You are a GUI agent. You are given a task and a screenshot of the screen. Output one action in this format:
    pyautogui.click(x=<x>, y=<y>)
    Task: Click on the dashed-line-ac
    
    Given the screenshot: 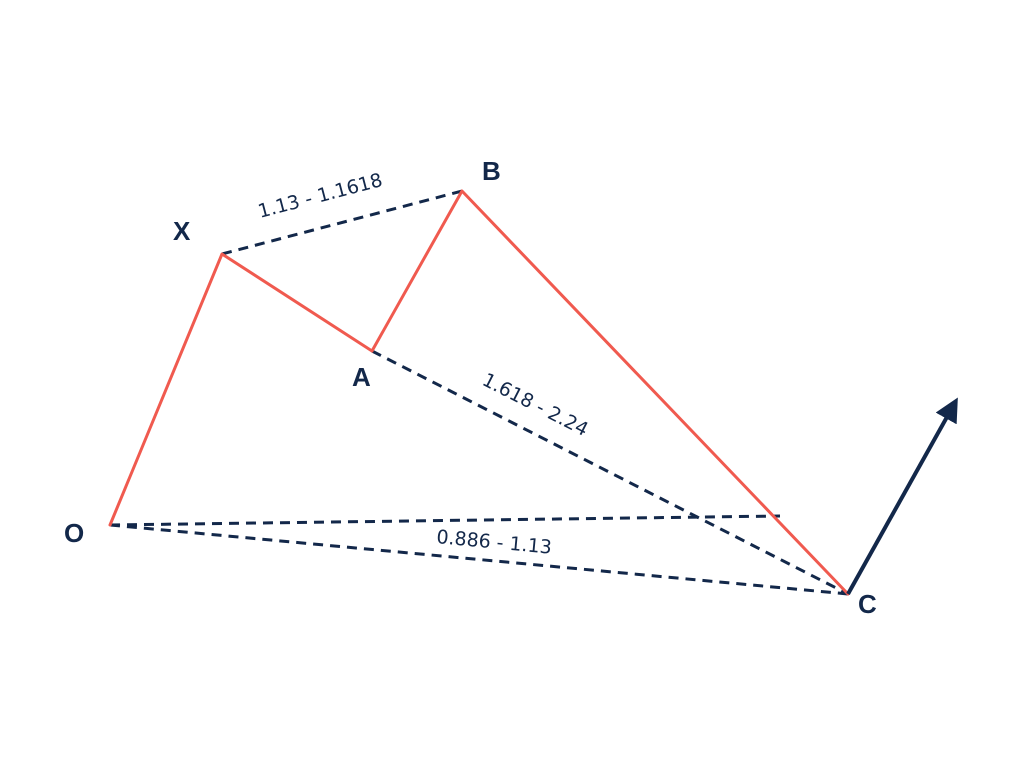 What is the action you would take?
    pyautogui.click(x=610, y=472)
    